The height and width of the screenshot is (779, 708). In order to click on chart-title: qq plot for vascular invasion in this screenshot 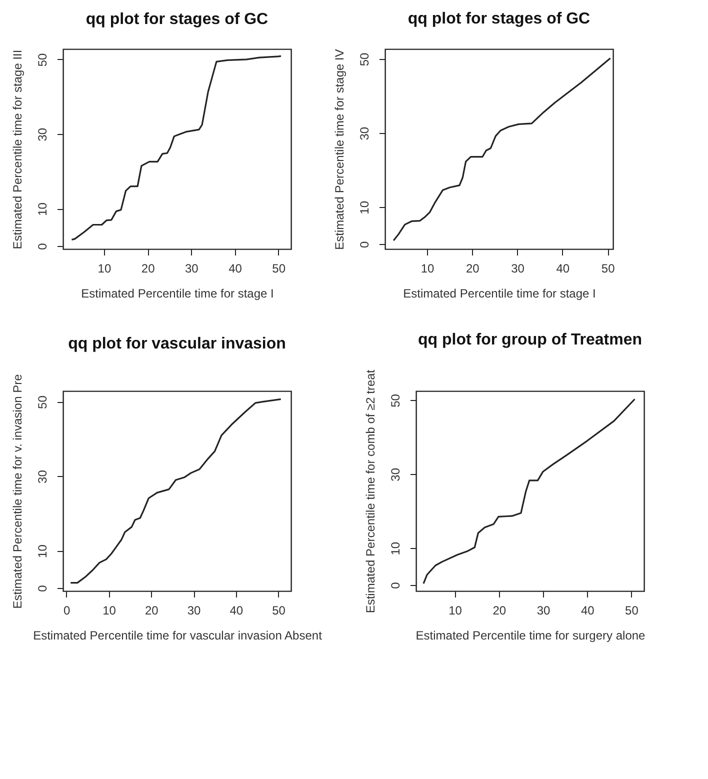, I will do `click(177, 344)`.